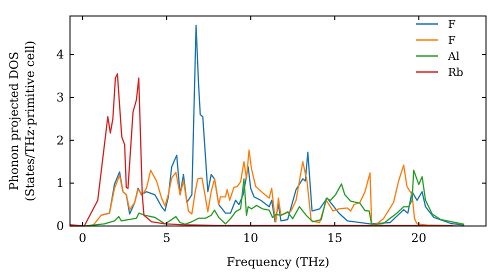  Describe the element at coordinates (60, 140) in the screenshot. I see `y-tick-label: 2` at that location.